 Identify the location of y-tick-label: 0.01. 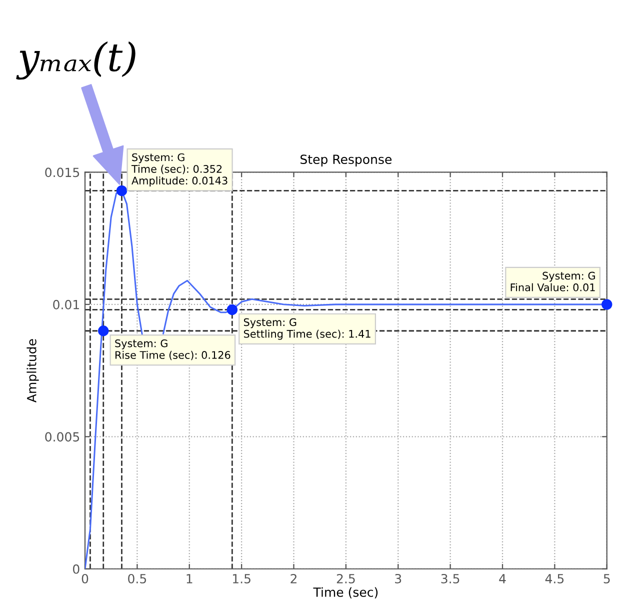
(66, 305).